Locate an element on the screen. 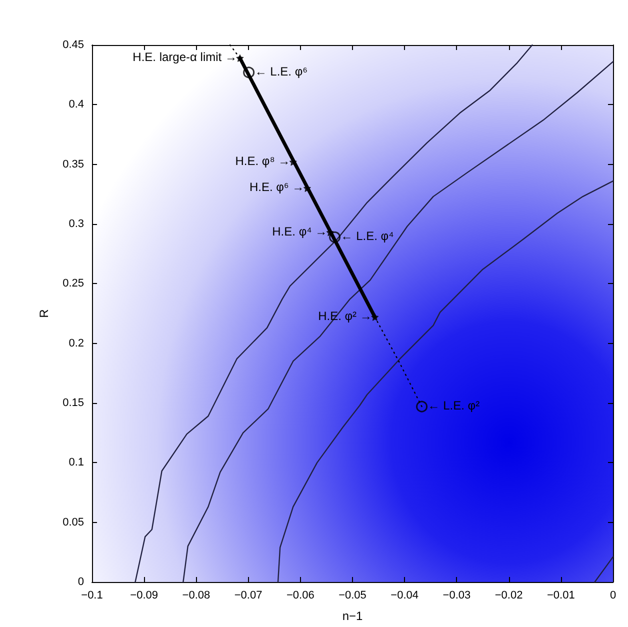 Image resolution: width=628 pixels, height=627 pixels. annotation: ← L.E. φ² is located at coordinates (454, 405).